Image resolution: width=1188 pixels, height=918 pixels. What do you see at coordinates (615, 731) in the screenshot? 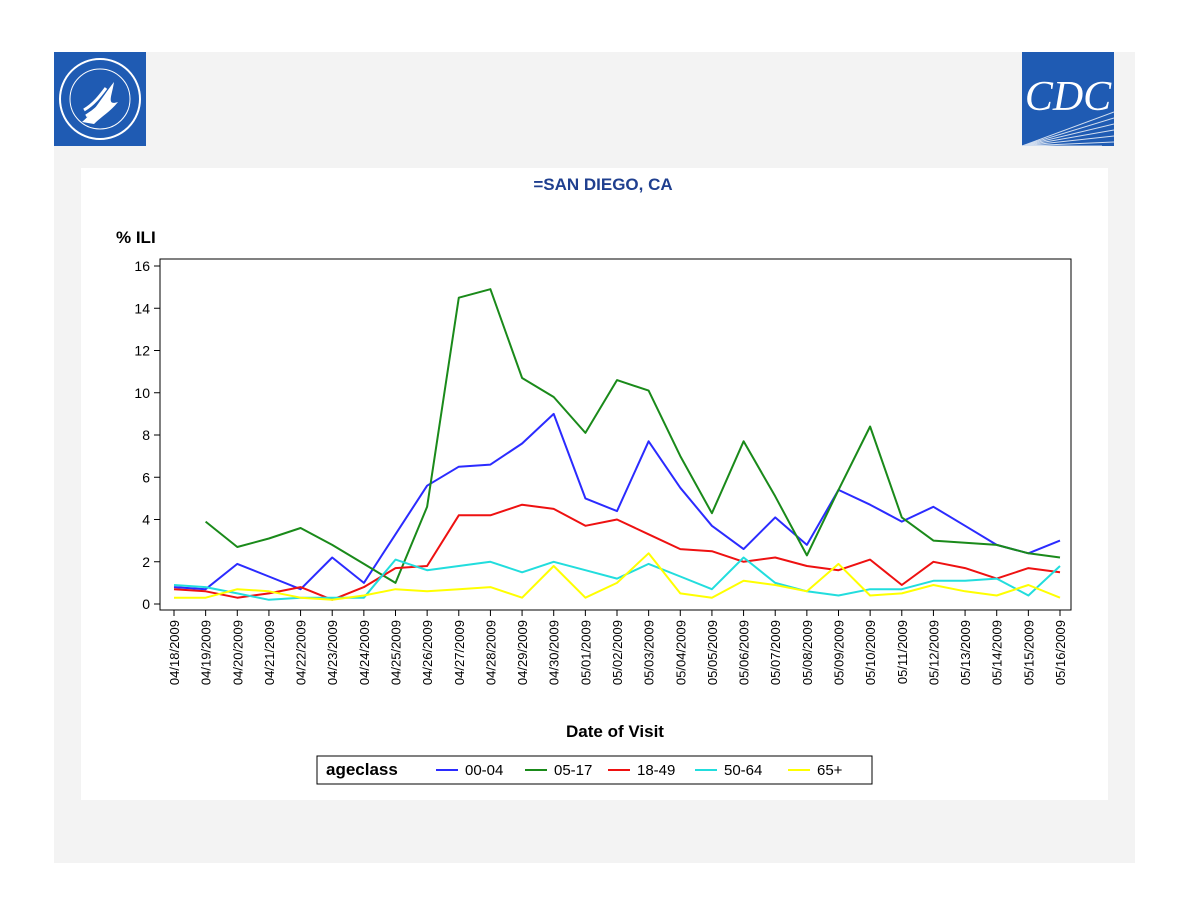
I see `x-axis-label: Date of Visit` at bounding box center [615, 731].